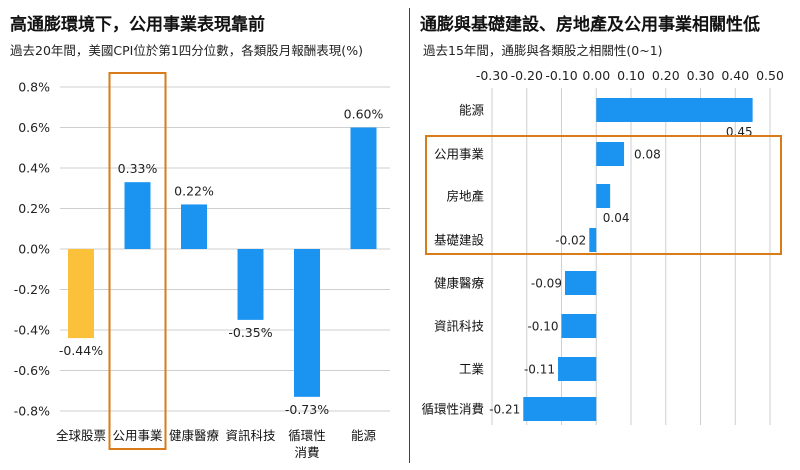  Describe the element at coordinates (409, 235) in the screenshot. I see `chart-divider` at that location.